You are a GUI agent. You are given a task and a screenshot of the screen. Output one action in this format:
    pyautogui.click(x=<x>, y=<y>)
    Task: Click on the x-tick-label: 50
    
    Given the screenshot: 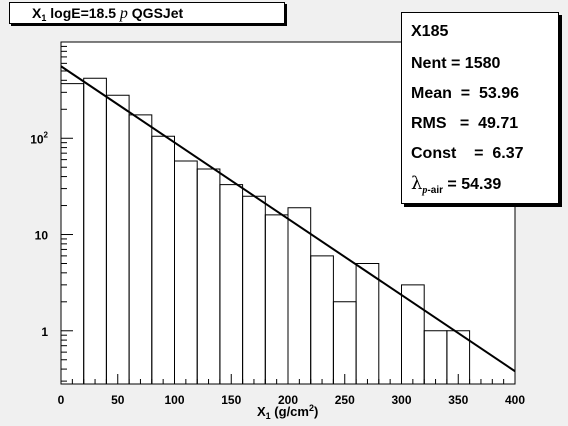 What is the action you would take?
    pyautogui.click(x=118, y=400)
    